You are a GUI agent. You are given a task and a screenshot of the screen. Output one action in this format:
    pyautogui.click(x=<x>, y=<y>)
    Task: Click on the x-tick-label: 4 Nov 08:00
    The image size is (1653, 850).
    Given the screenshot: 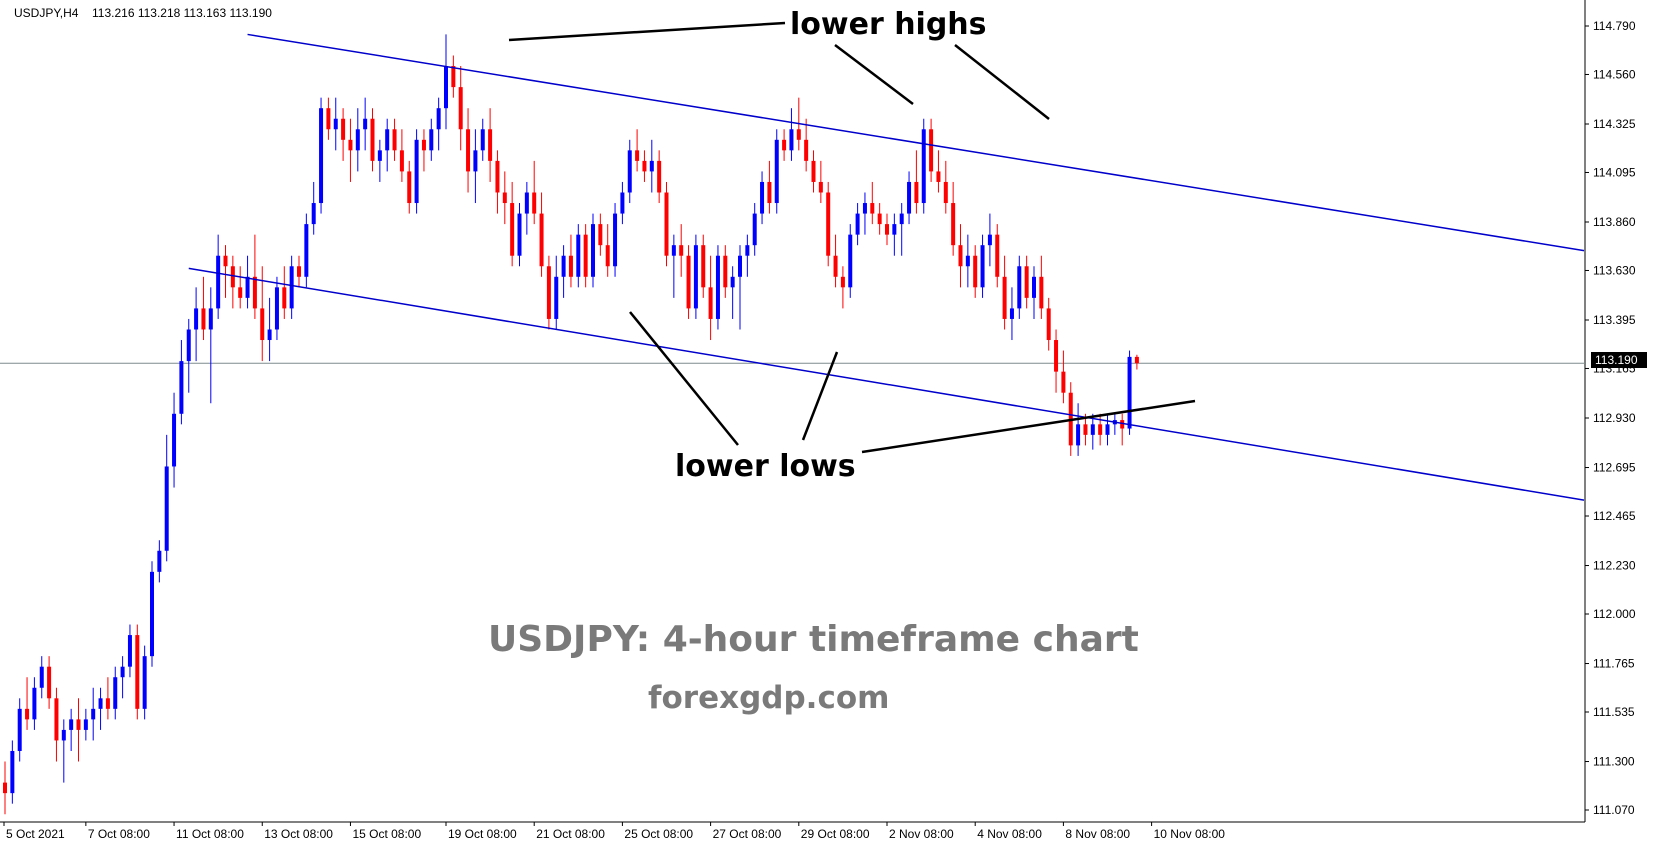 What is the action you would take?
    pyautogui.click(x=1009, y=834)
    